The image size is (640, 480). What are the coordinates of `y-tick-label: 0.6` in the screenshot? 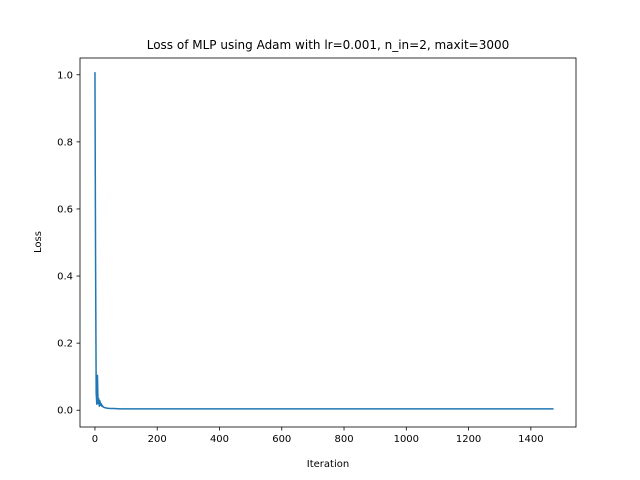 It's located at (65, 209).